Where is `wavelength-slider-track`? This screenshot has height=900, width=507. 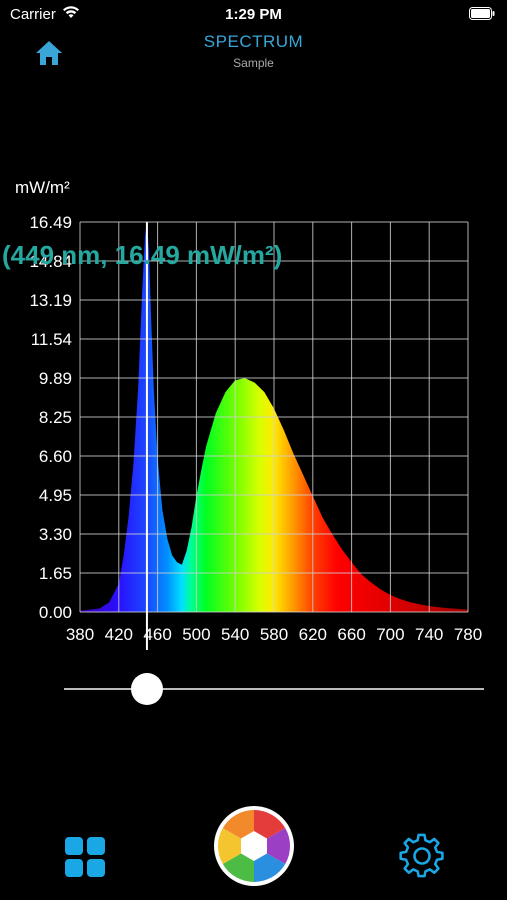
wavelength-slider-track is located at coordinates (274, 689).